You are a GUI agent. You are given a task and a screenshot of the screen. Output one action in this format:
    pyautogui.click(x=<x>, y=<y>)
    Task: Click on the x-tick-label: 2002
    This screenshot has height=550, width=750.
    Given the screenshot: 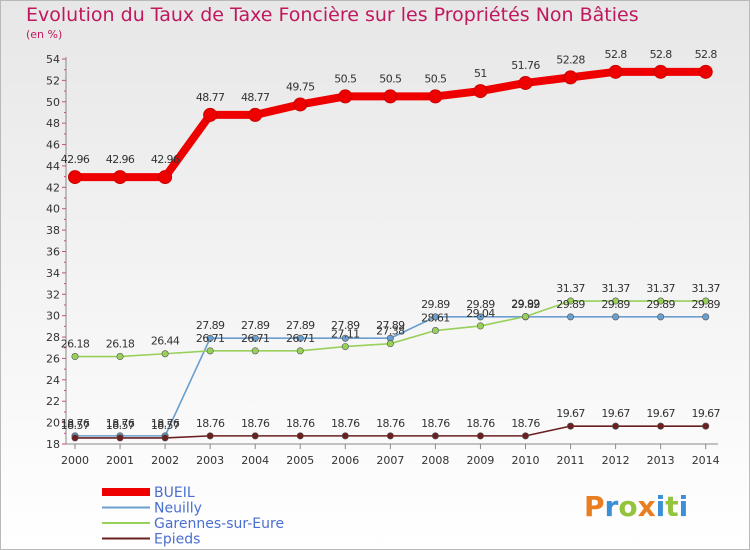 What is the action you would take?
    pyautogui.click(x=165, y=460)
    